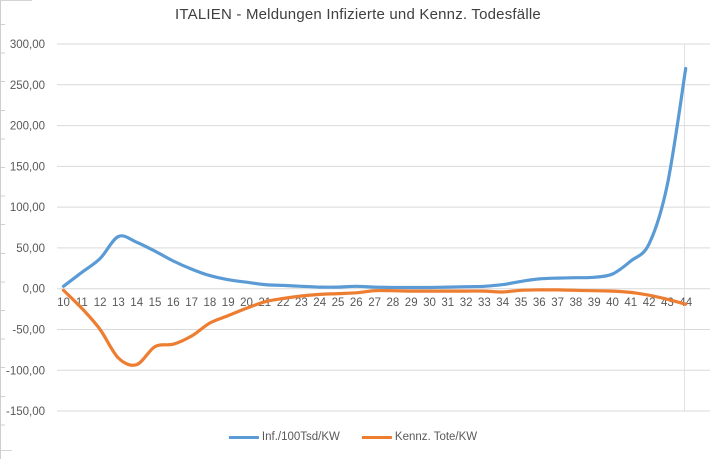 This screenshot has width=716, height=459. What do you see at coordinates (25, 371) in the screenshot?
I see `y-tick-label: -100,00` at bounding box center [25, 371].